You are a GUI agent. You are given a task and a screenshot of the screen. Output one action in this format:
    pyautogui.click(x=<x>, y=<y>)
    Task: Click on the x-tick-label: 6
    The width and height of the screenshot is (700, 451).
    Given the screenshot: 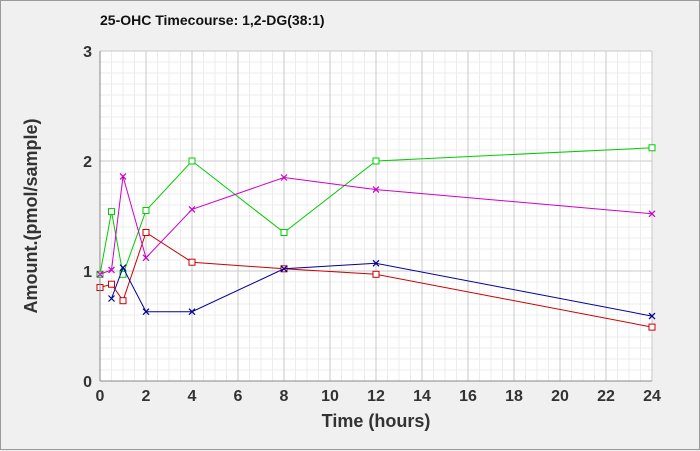 What is the action you would take?
    pyautogui.click(x=238, y=396)
    